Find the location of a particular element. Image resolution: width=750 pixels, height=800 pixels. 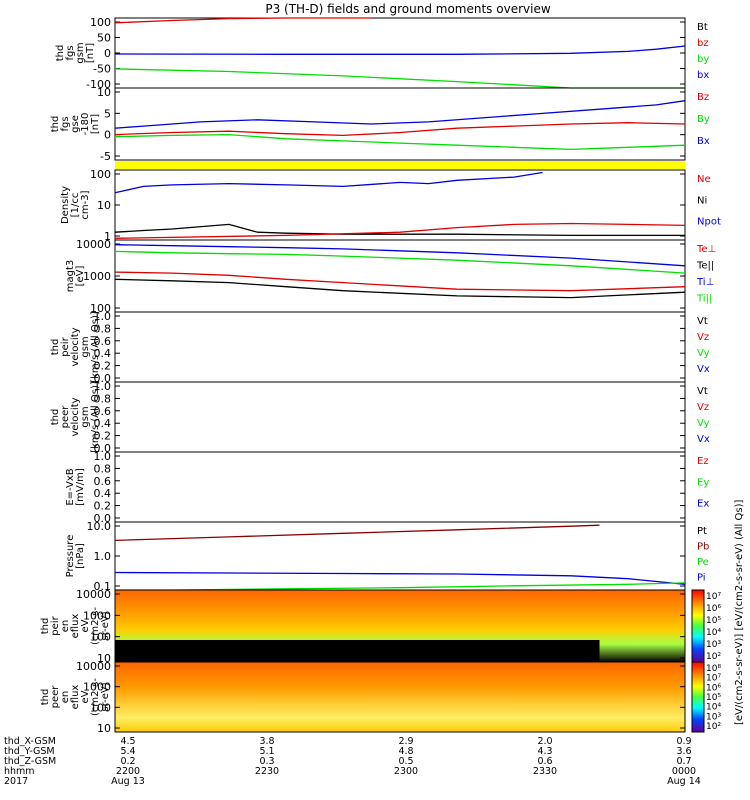

y-axis-label: [mV/m] is located at coordinates (80, 487).